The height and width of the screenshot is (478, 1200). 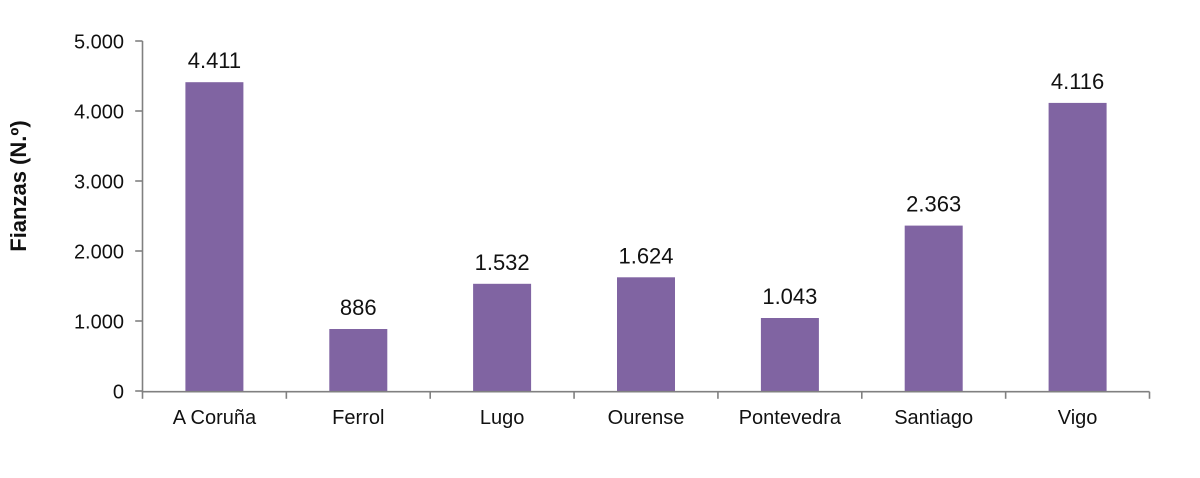 What do you see at coordinates (645, 255) in the screenshot?
I see `svg-text: 1.624` at bounding box center [645, 255].